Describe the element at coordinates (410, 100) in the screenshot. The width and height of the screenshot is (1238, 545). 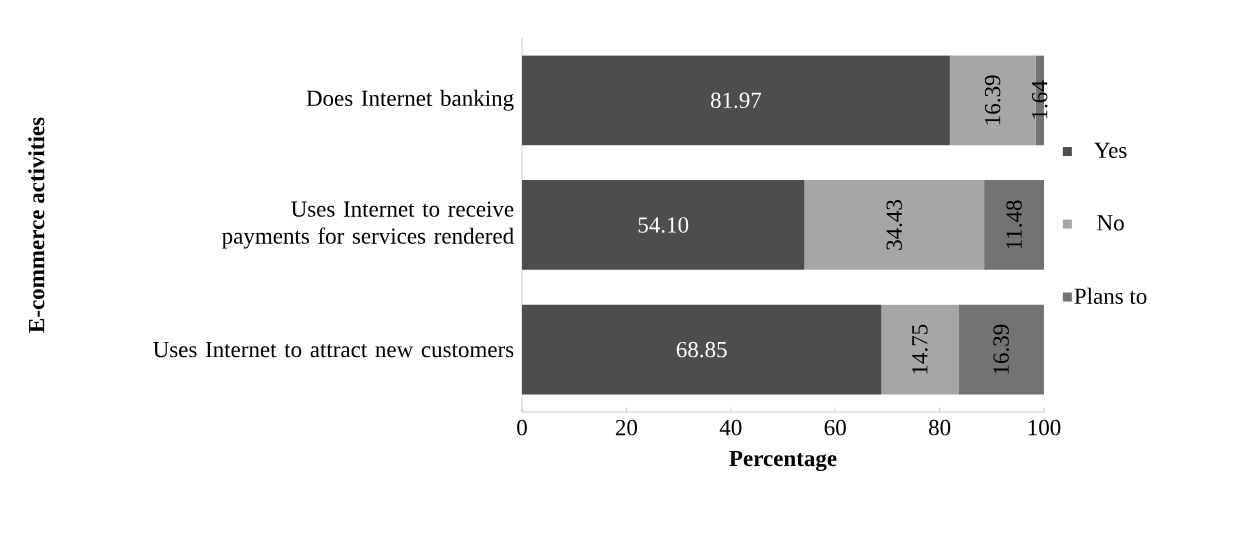
I see `y-tick-label: Does Internet banking` at that location.